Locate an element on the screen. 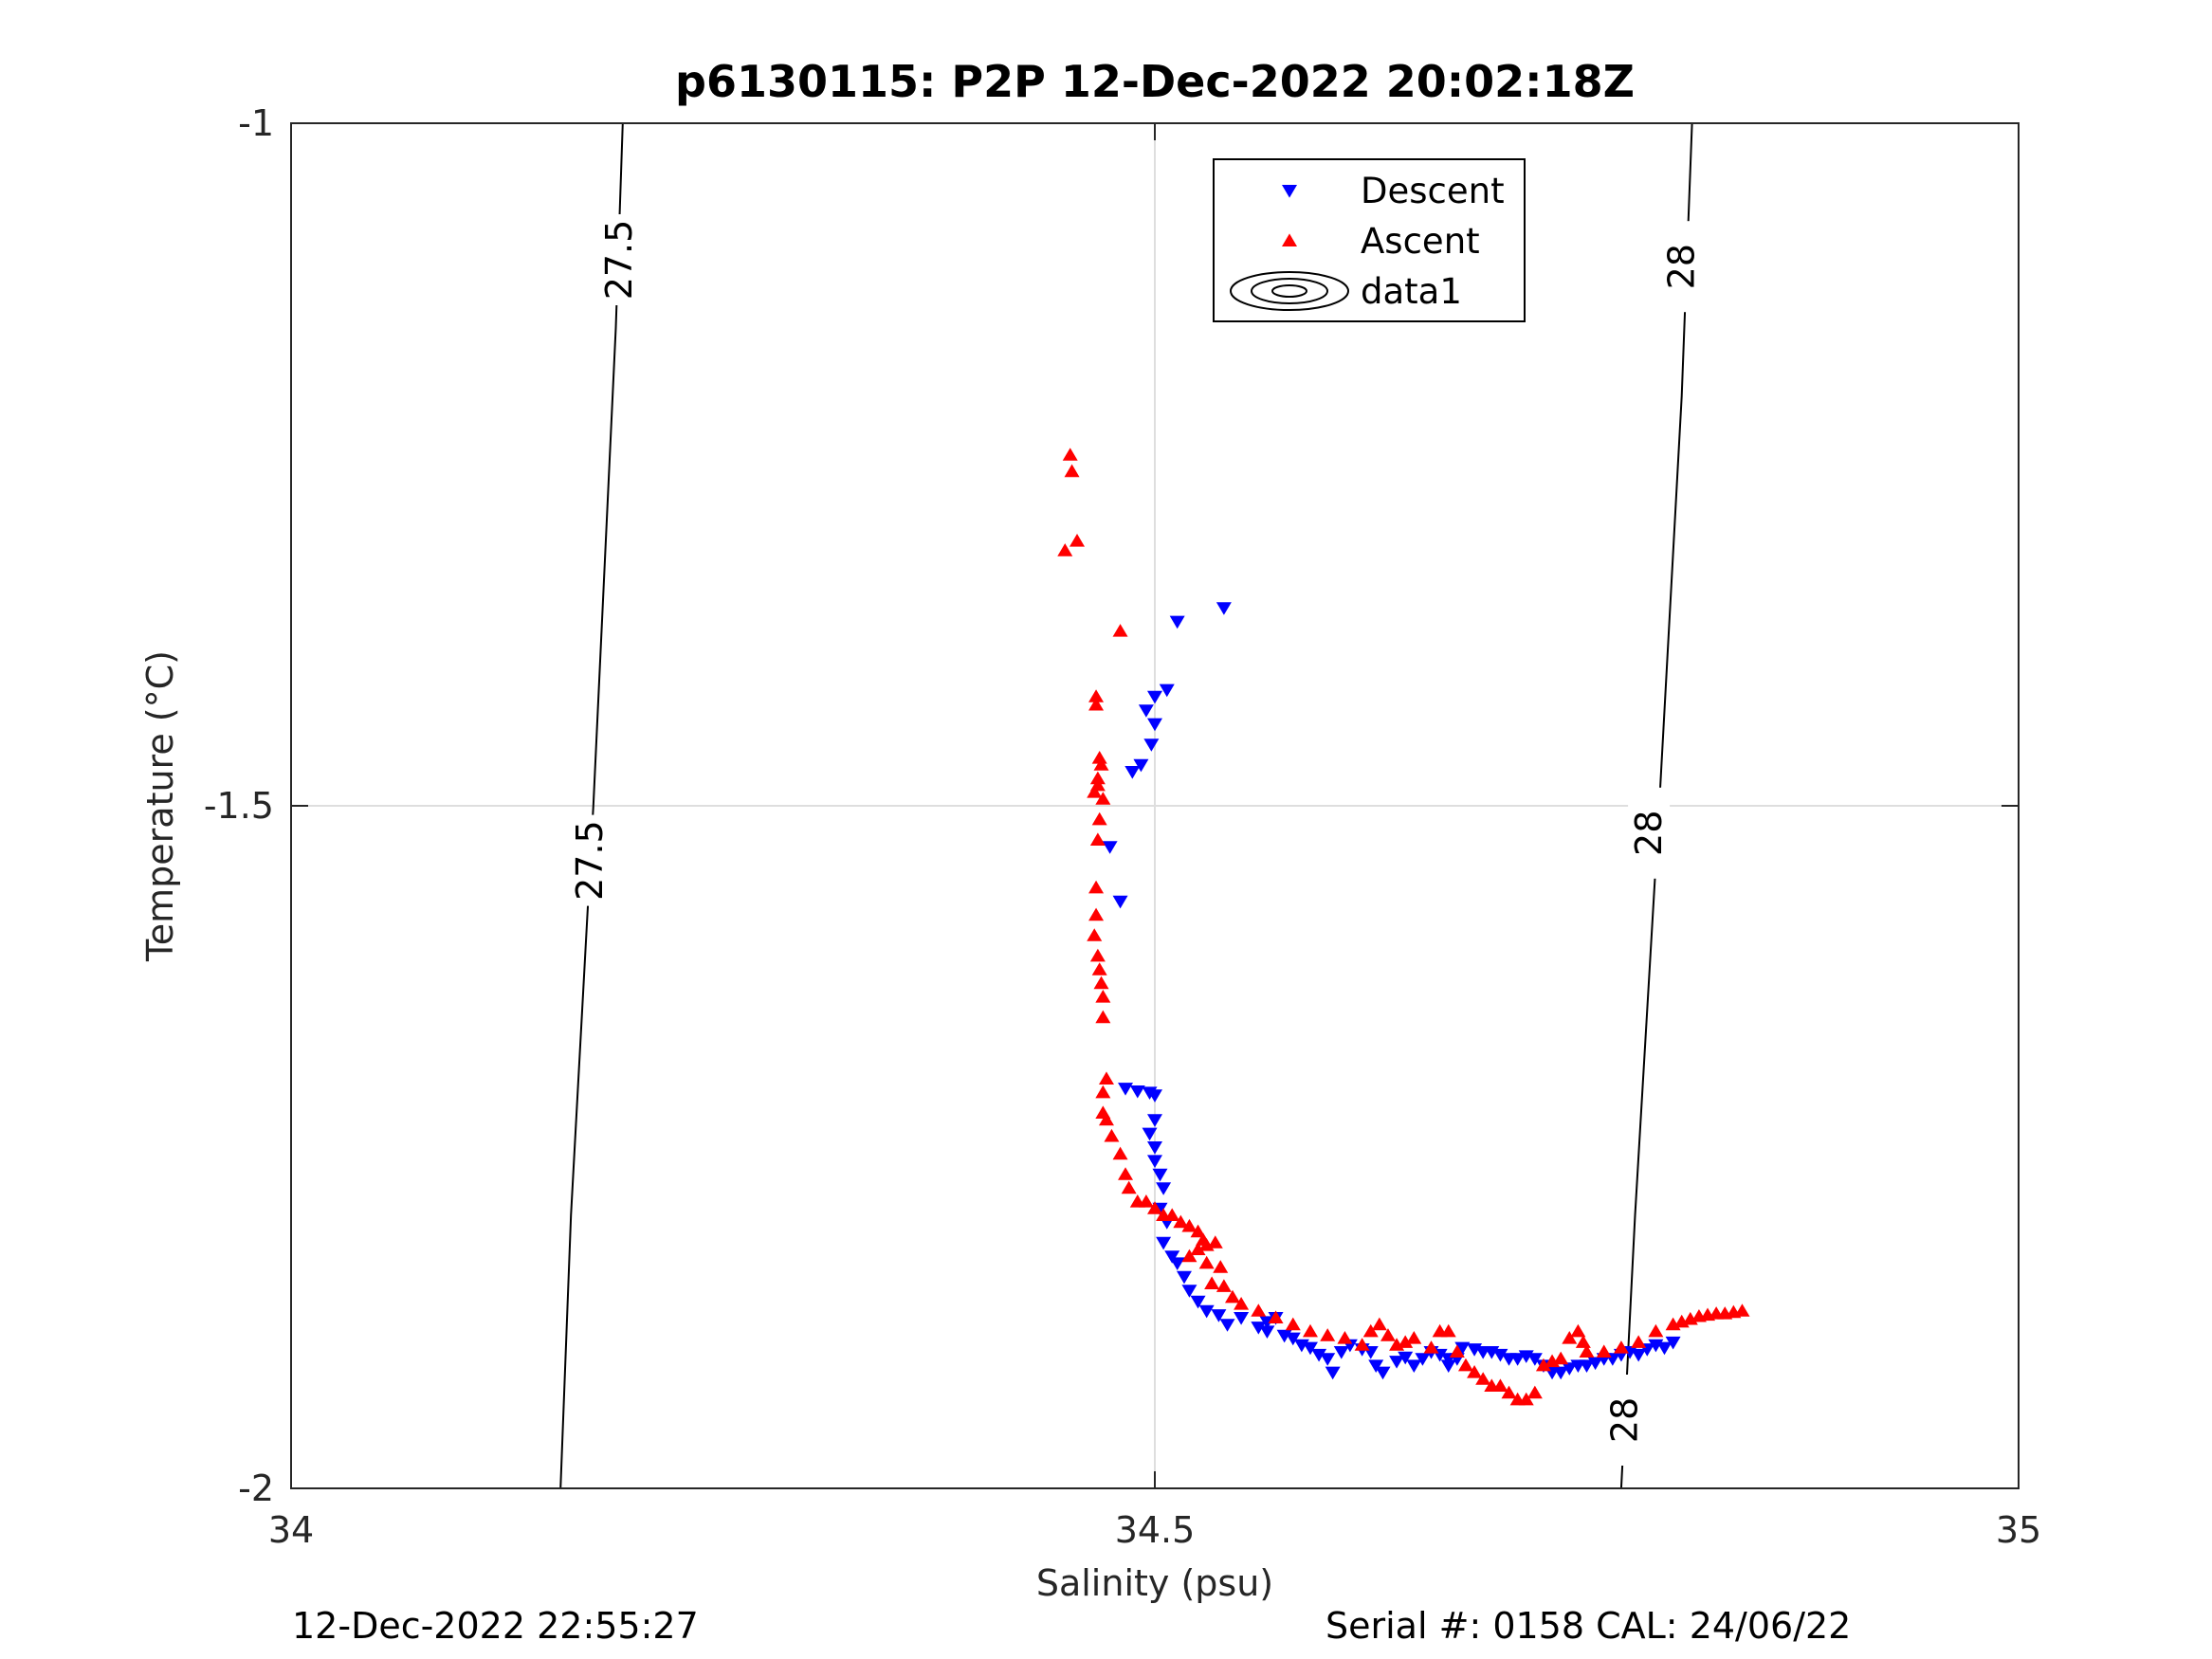 The height and width of the screenshot is (1659, 2212). legend-ascent-icon is located at coordinates (1289, 239).